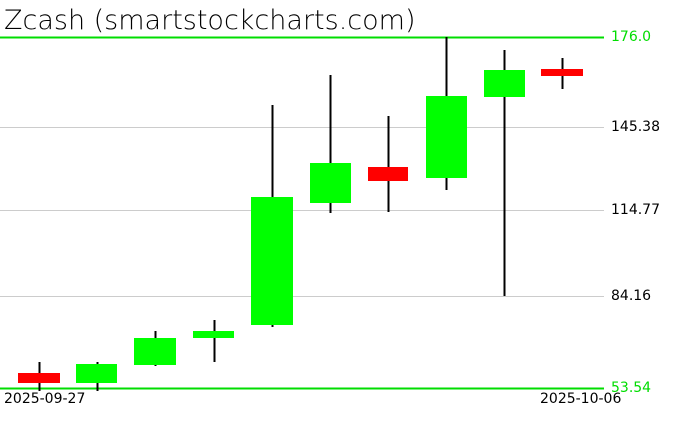 This screenshot has height=431, width=676. Describe the element at coordinates (581, 399) in the screenshot. I see `x-axis-tick-label: 2025-10-06` at that location.